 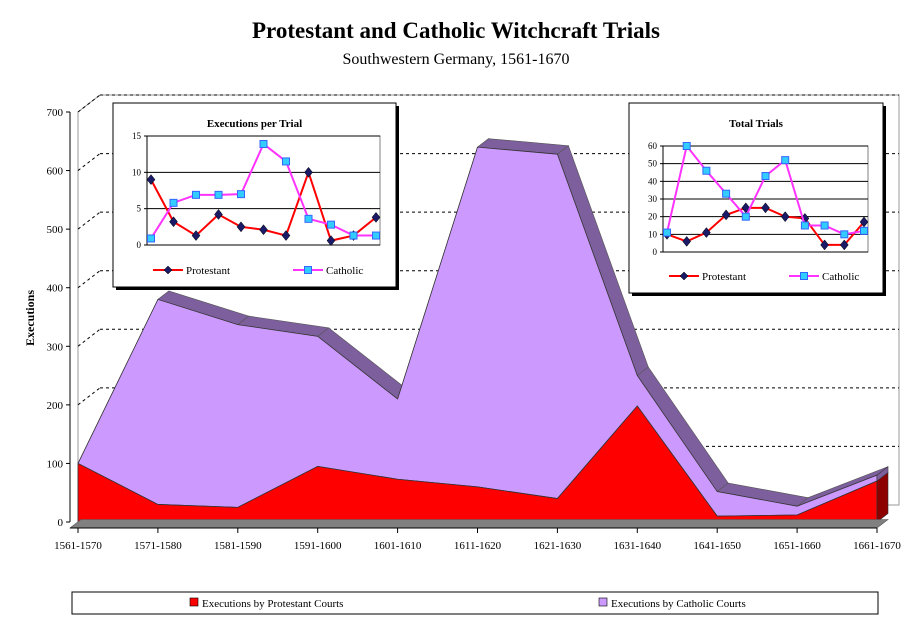 What do you see at coordinates (78, 546) in the screenshot?
I see `x-tick-label: 1561-1570` at bounding box center [78, 546].